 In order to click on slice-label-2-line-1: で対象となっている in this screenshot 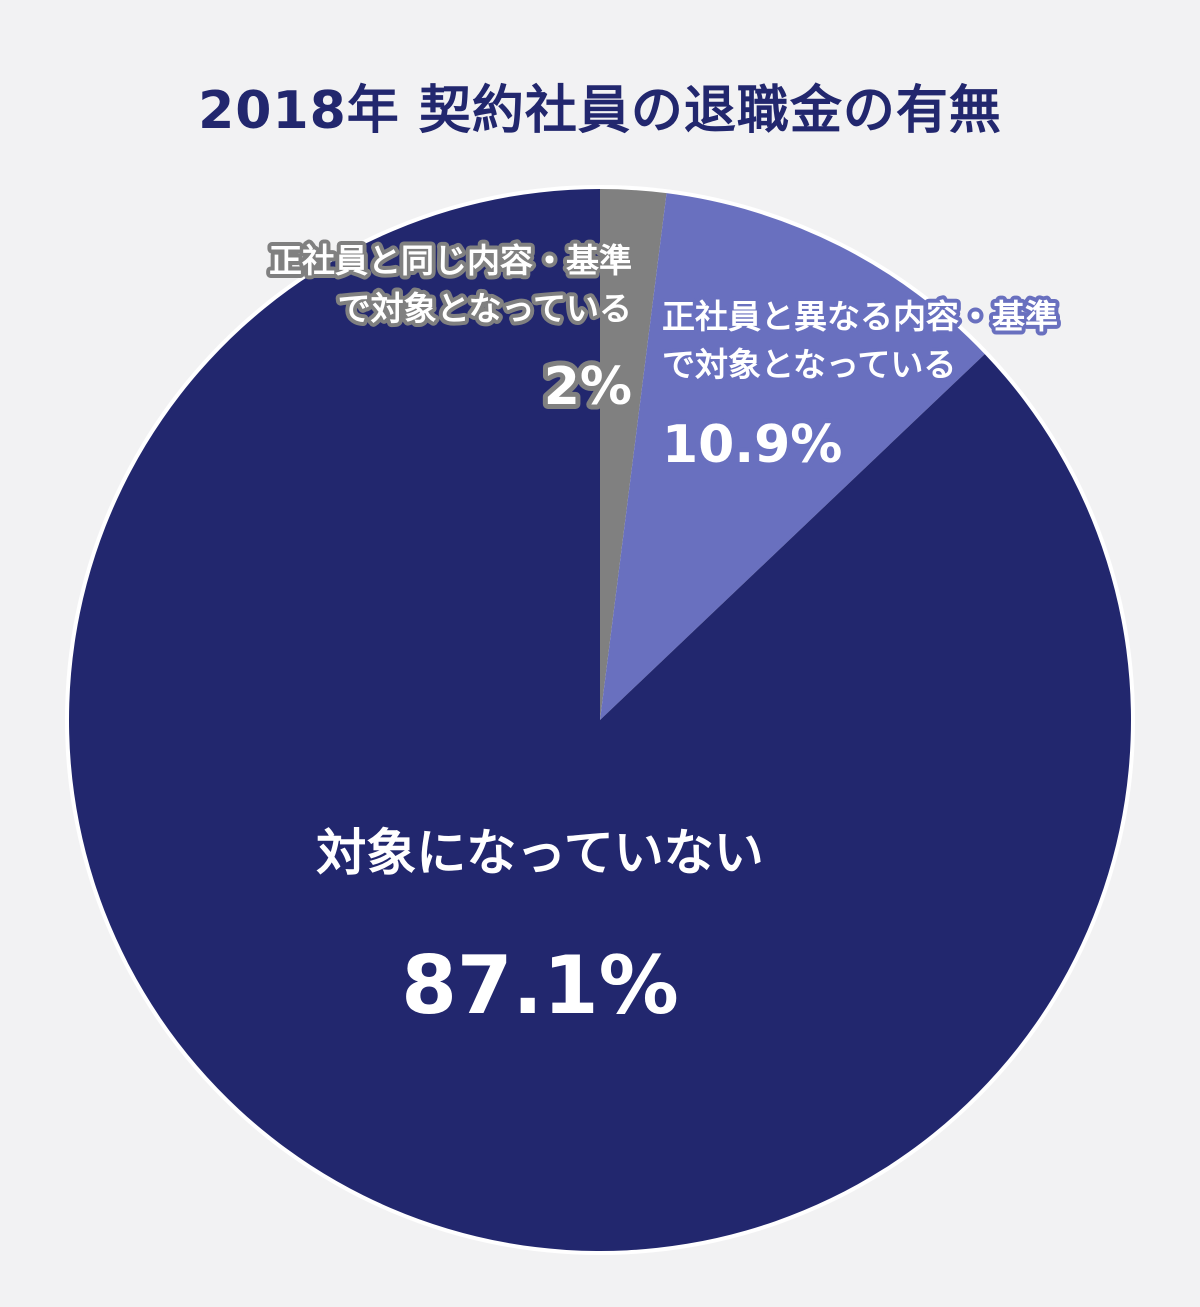, I will do `click(809, 364)`.